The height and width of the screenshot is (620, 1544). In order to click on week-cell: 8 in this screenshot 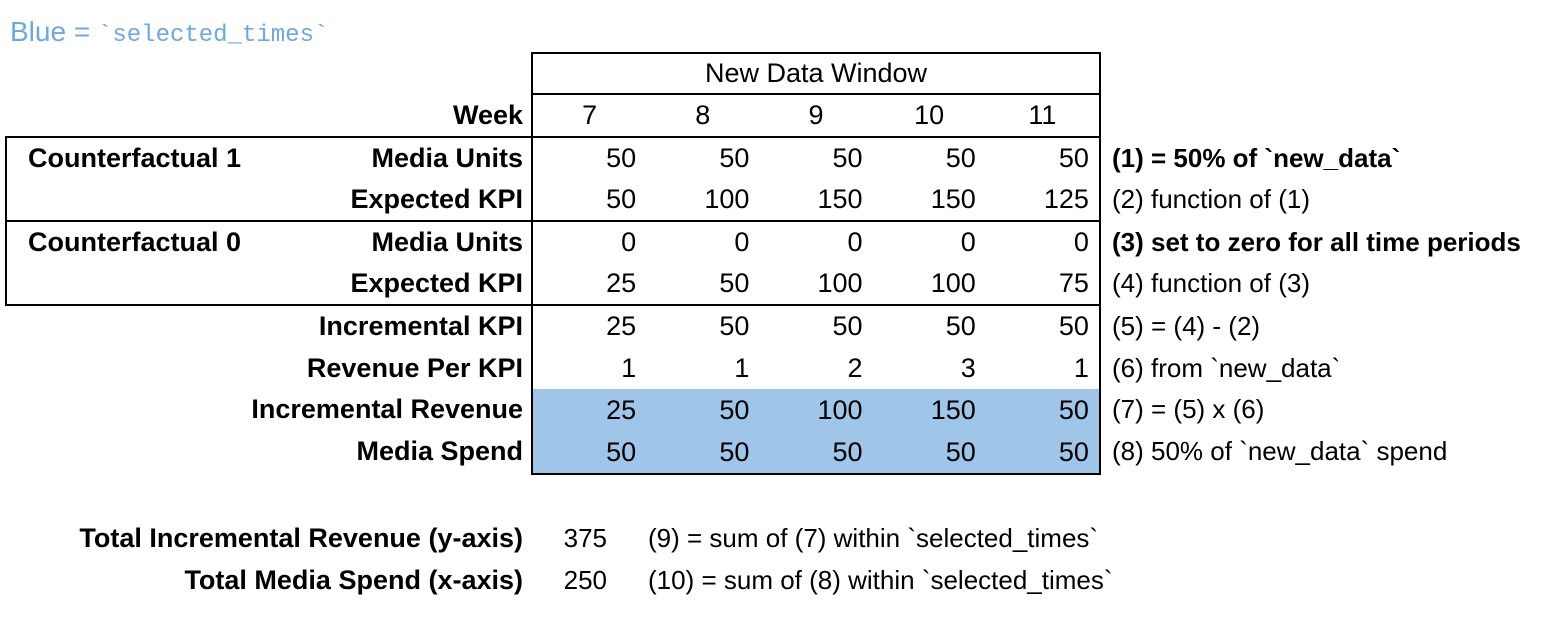, I will do `click(703, 115)`.